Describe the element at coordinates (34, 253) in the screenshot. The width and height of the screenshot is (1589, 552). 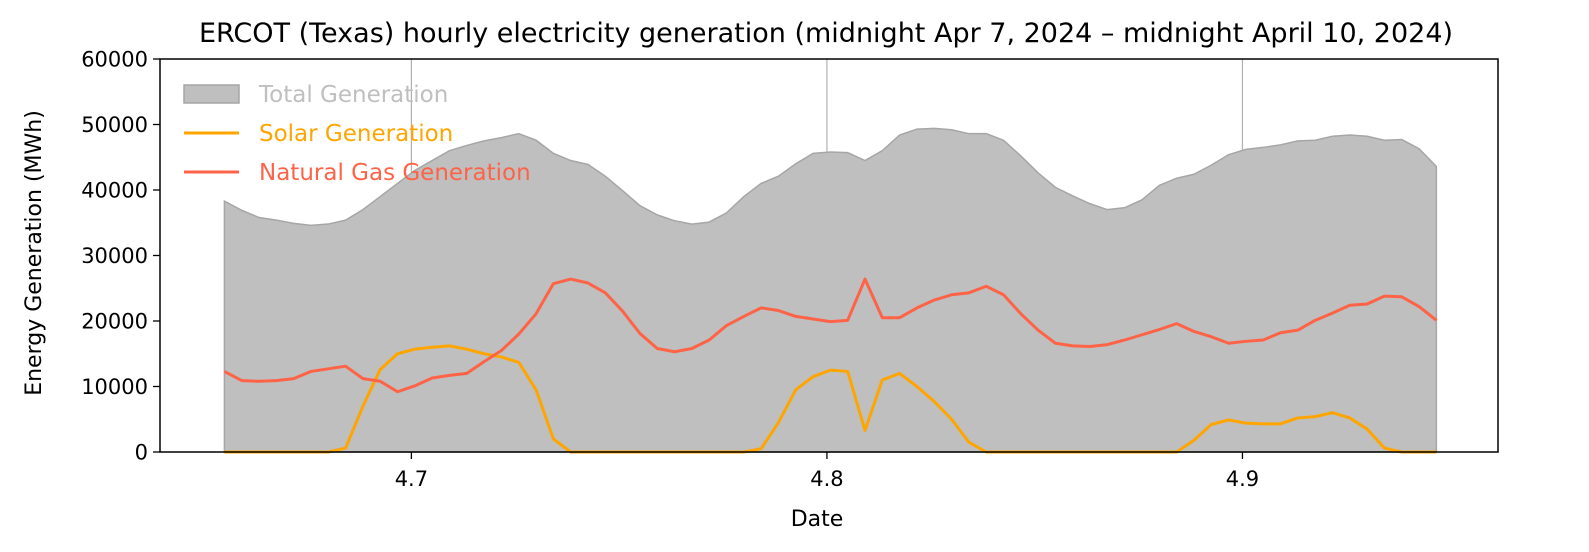
I see `y-axis-label: Energy Generation (MWh)` at that location.